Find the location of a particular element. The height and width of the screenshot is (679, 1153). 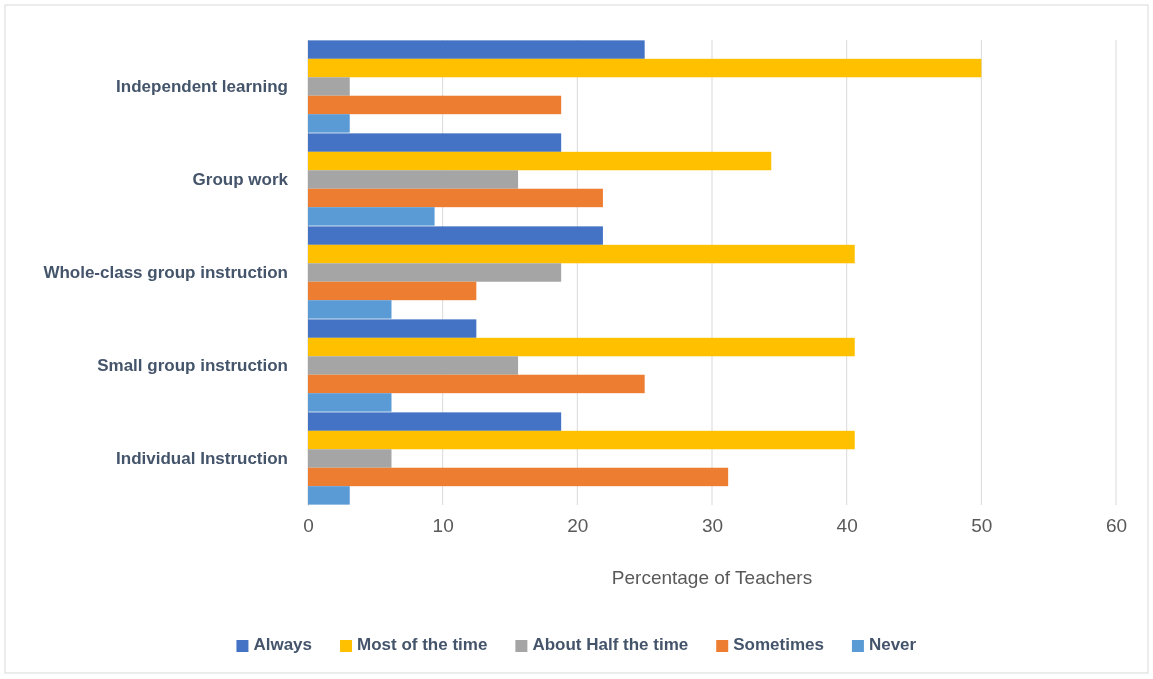

legend-label: About Half the time is located at coordinates (610, 644).